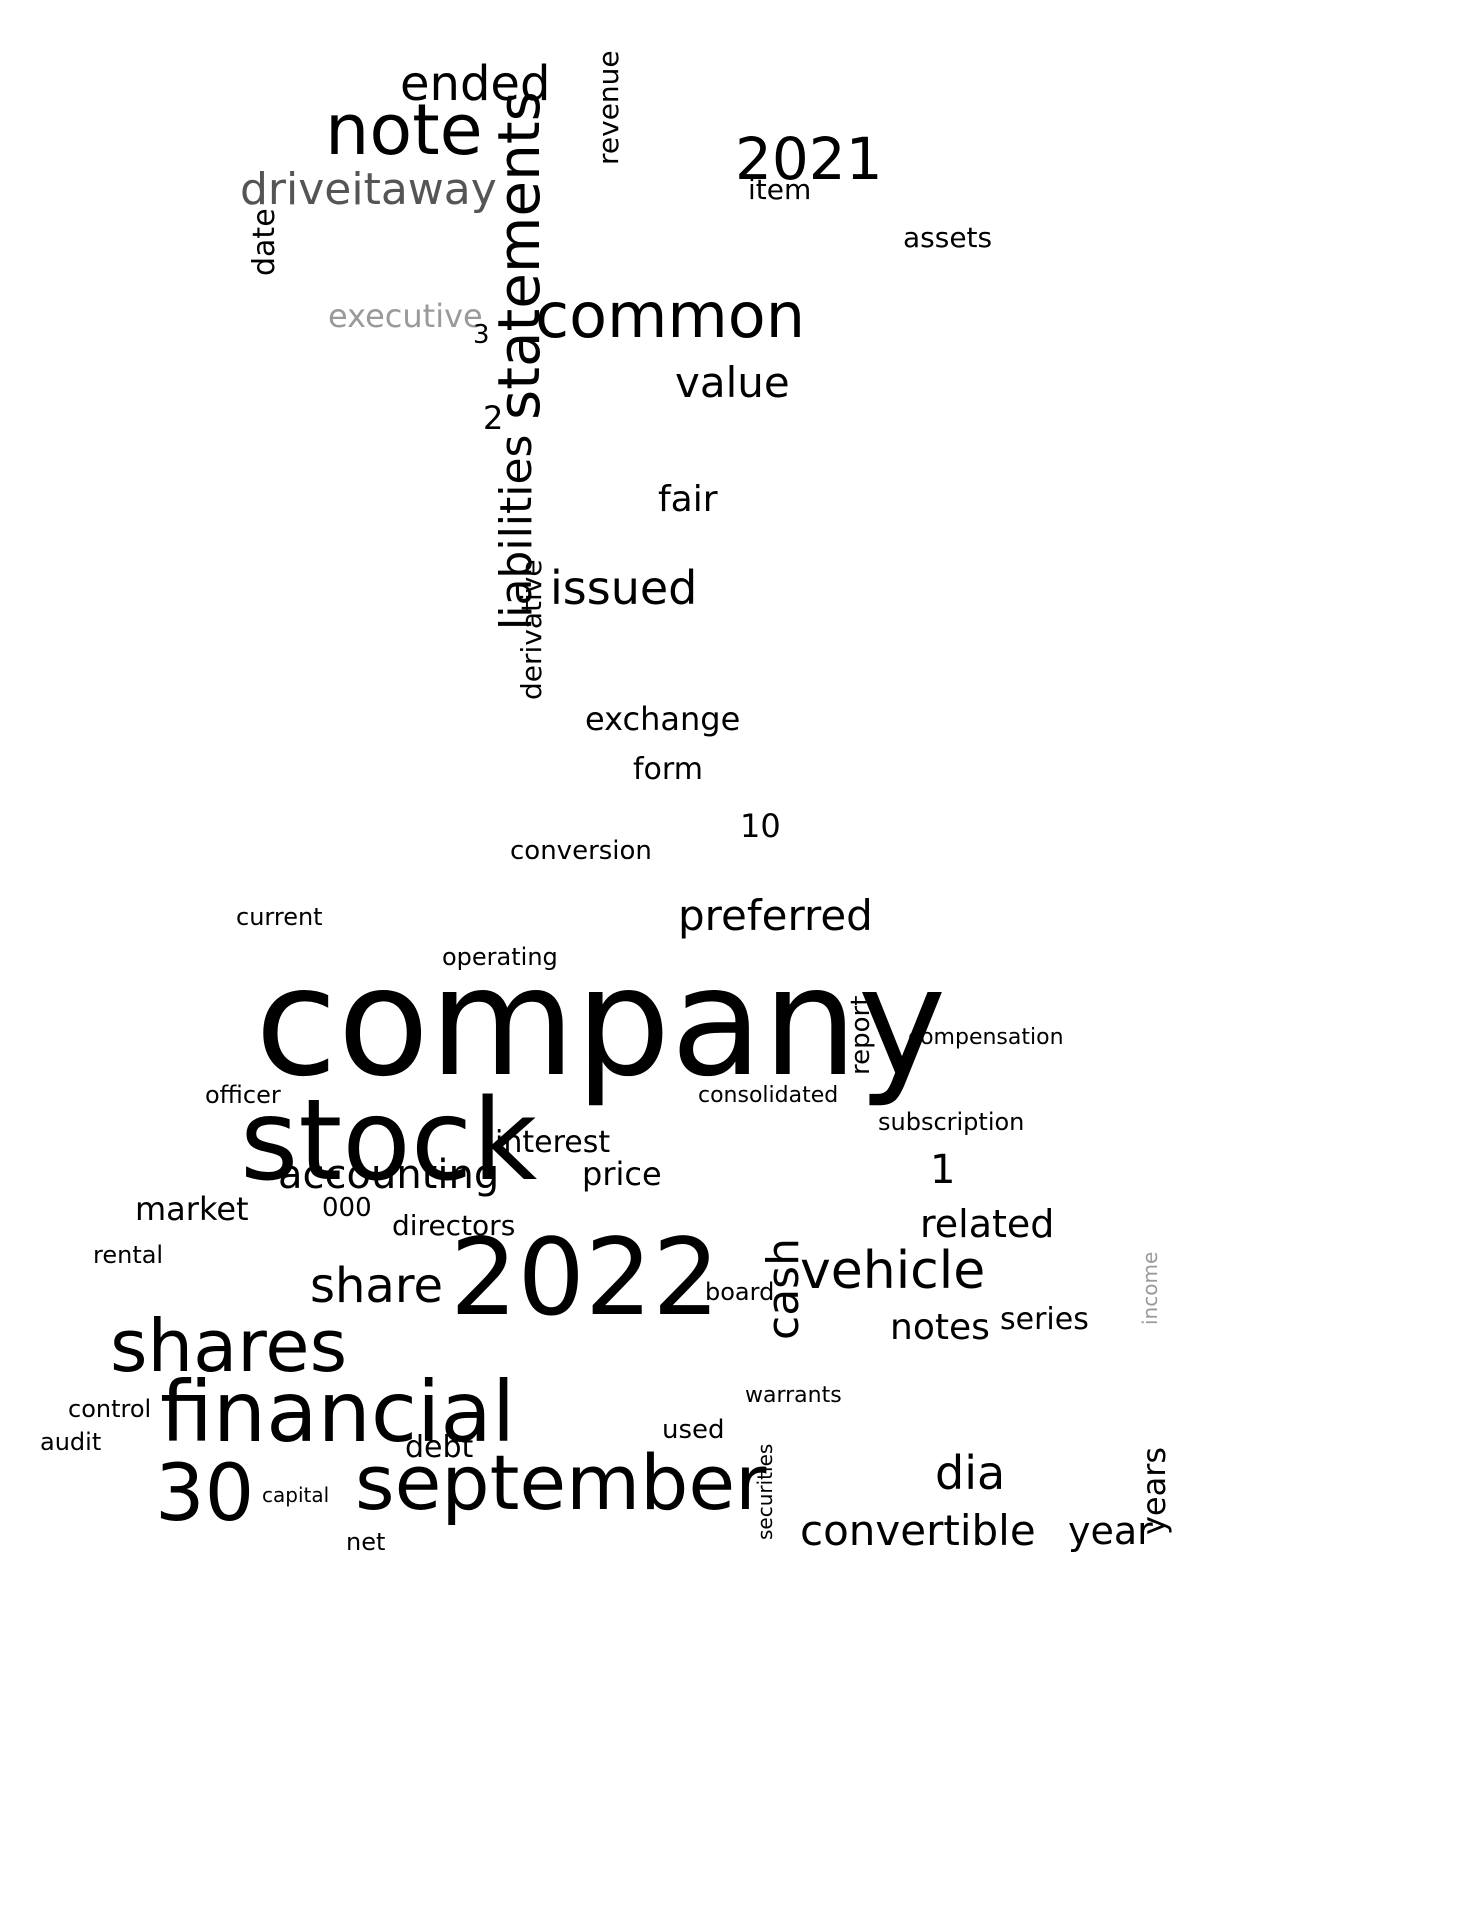  What do you see at coordinates (1110, 1531) in the screenshot?
I see `word-year: year` at bounding box center [1110, 1531].